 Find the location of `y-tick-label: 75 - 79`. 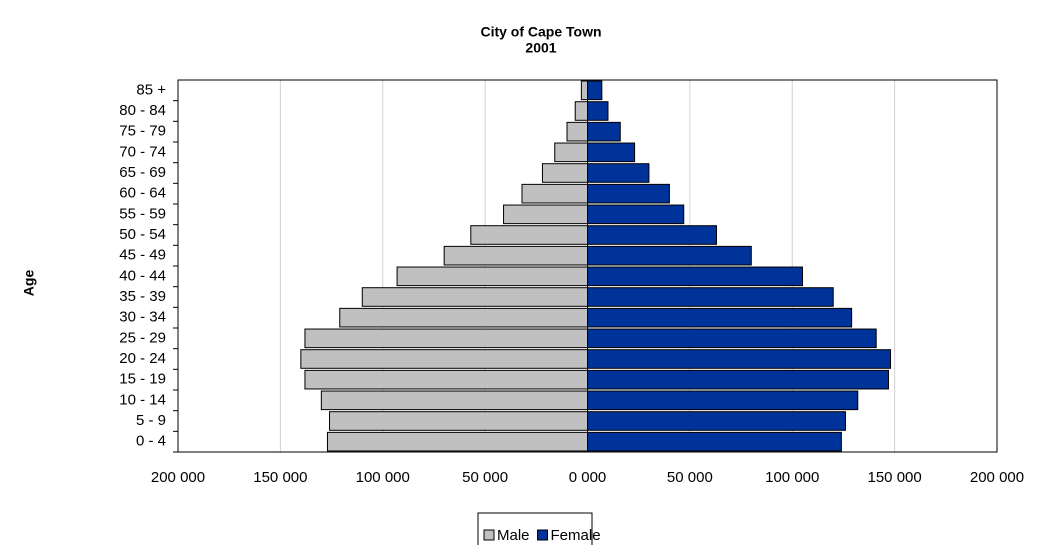

y-tick-label: 75 - 79 is located at coordinates (142, 131).